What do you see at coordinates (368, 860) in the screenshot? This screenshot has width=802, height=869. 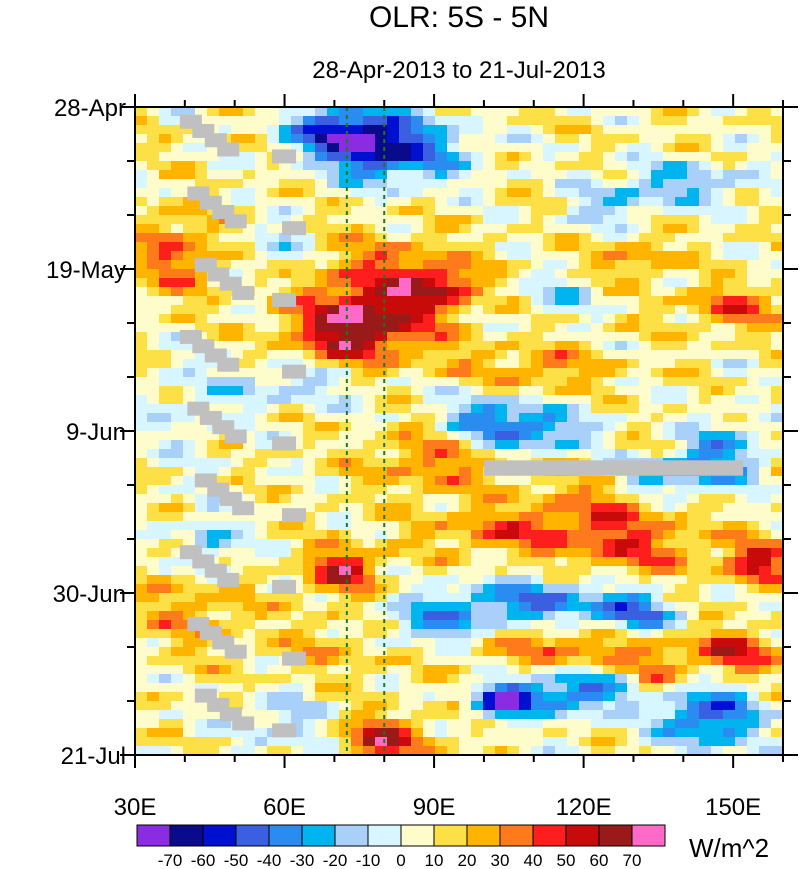 I see `colorbar-label: -10` at bounding box center [368, 860].